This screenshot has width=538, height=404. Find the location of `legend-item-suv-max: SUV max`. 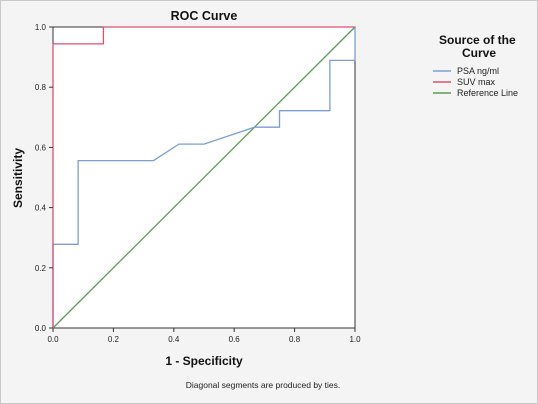

legend-item-suv-max: SUV max is located at coordinates (464, 82).